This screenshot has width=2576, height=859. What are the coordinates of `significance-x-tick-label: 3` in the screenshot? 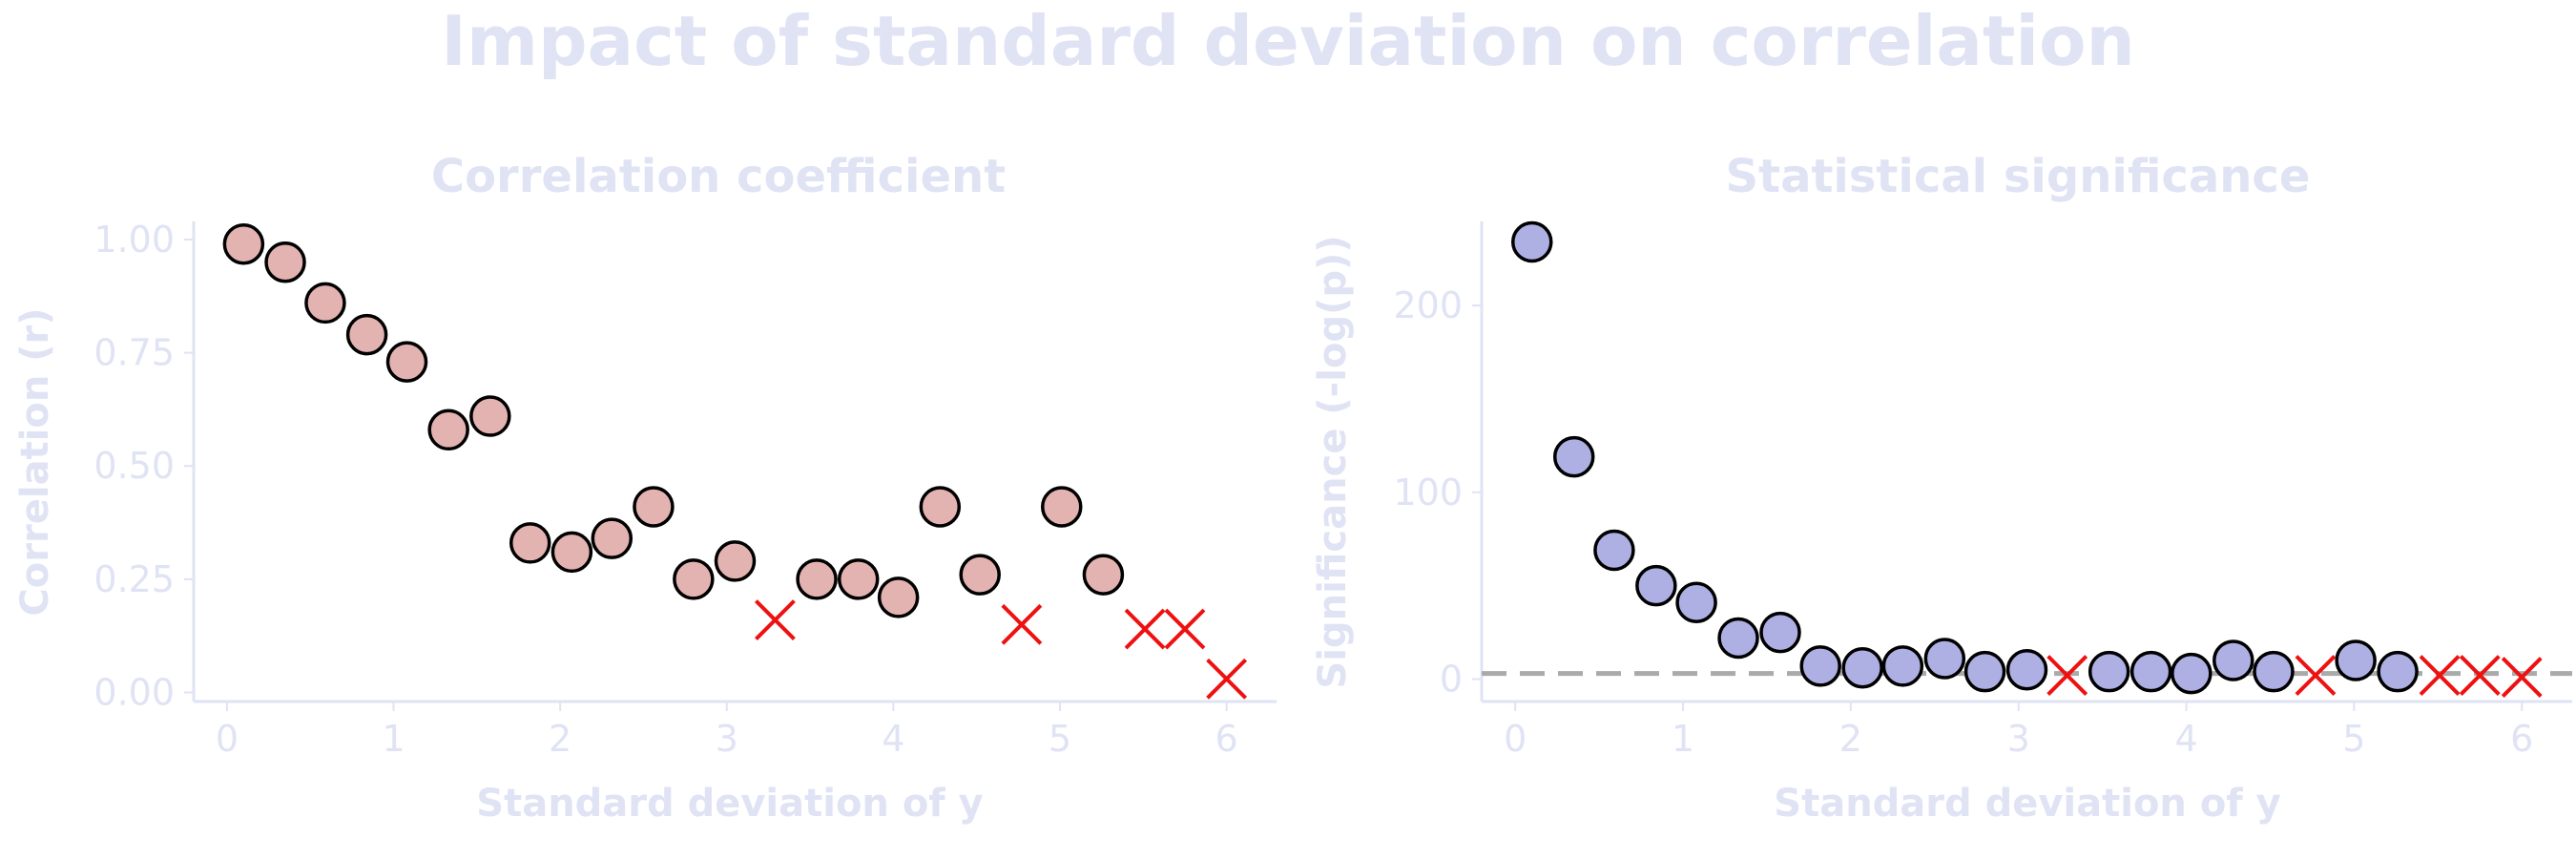 It's located at (2018, 739).